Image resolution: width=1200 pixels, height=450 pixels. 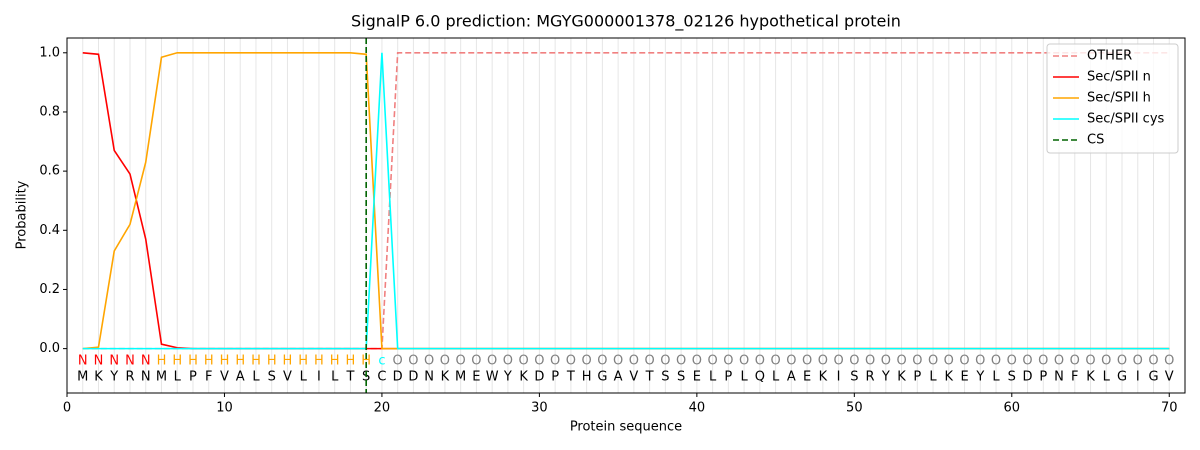 What do you see at coordinates (1095, 140) in the screenshot?
I see `legend-label: CS` at bounding box center [1095, 140].